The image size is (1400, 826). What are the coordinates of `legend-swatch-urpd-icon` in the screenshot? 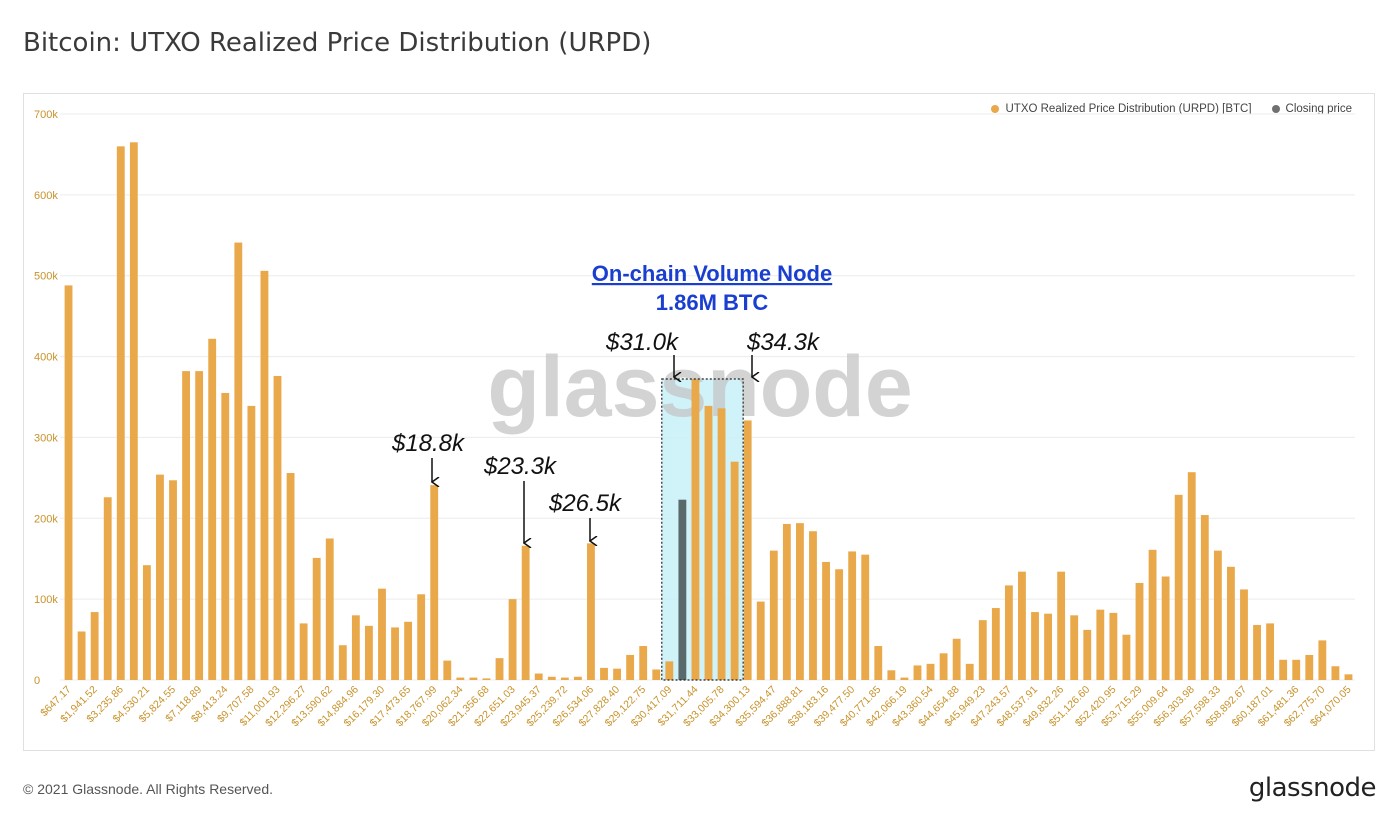 It's located at (995, 109).